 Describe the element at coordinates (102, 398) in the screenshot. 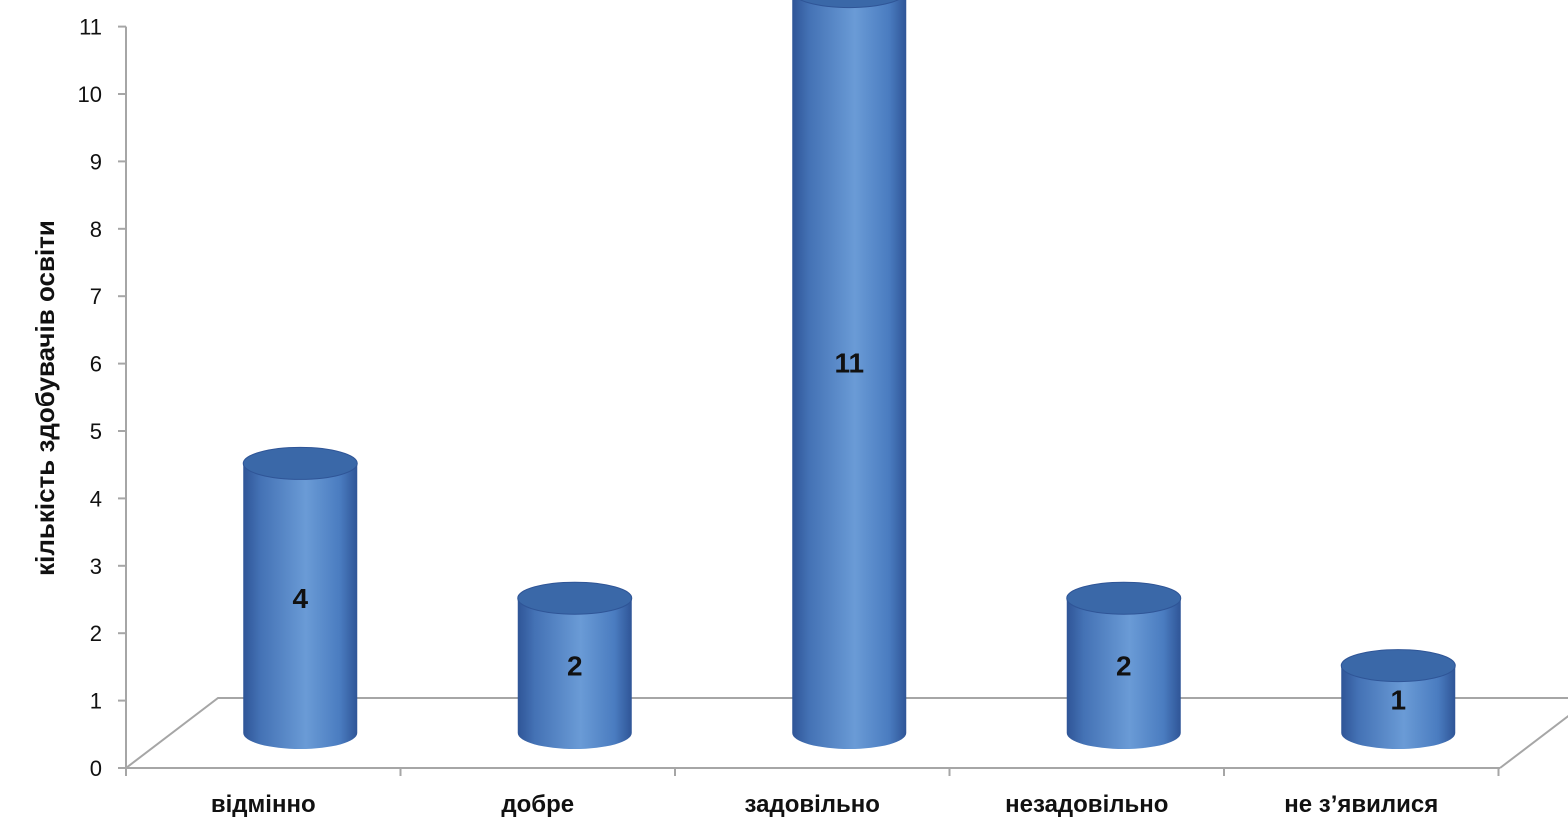

I see `y-axis: 0 1 2 3 4 5 6 7 8 9 10 11` at that location.